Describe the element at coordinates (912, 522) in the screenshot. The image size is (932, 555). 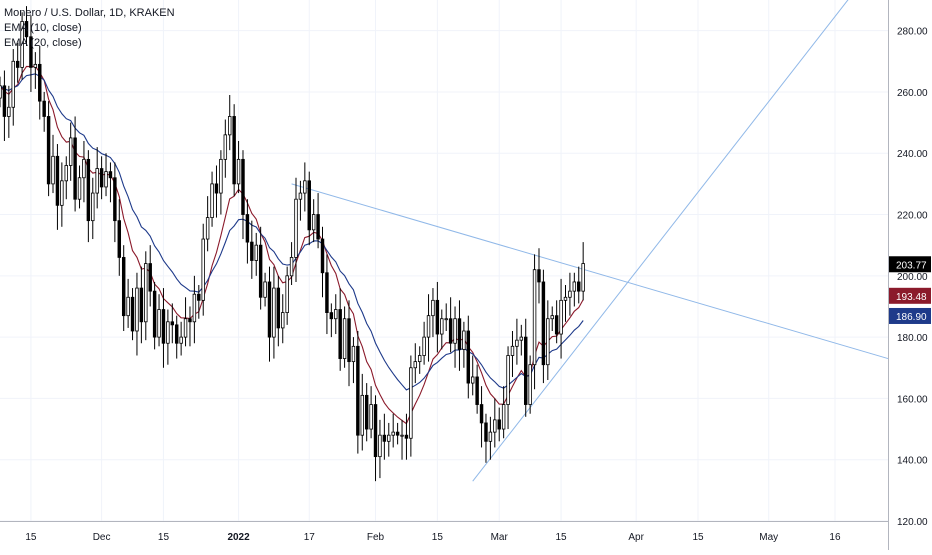
I see `y-tick-label: 120.00` at that location.